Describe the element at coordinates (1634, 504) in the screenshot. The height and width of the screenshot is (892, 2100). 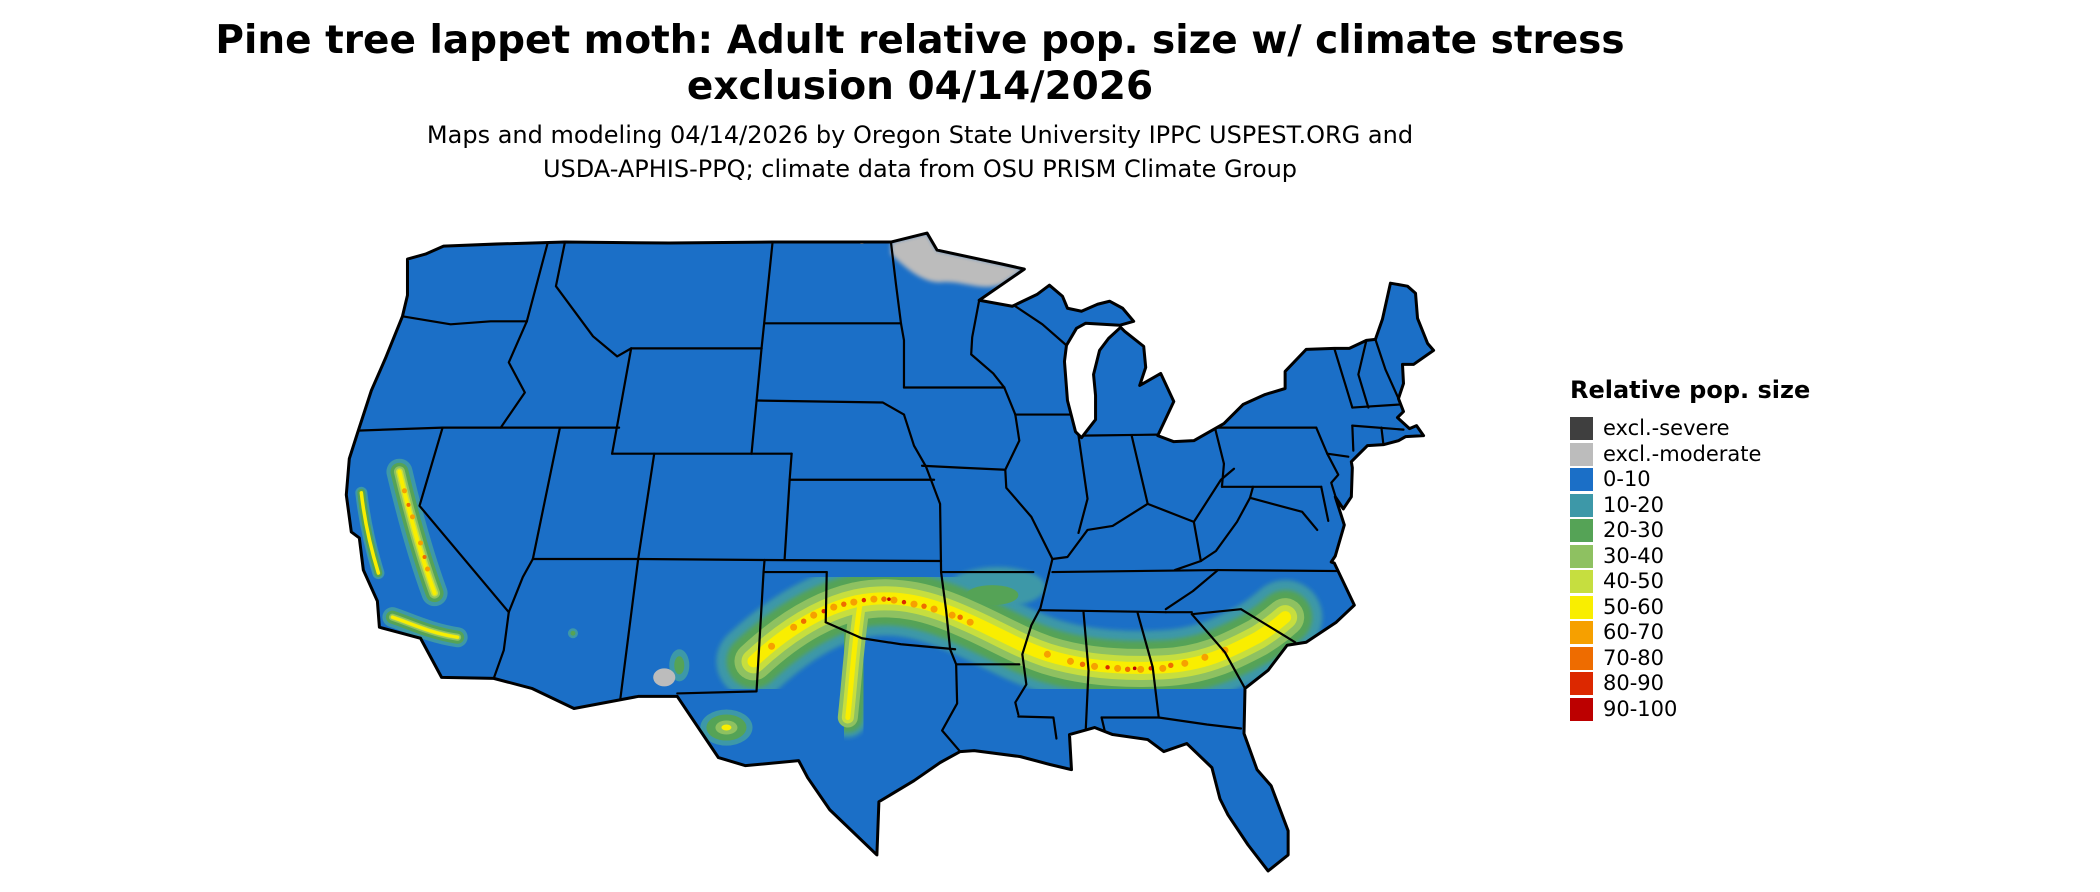
I see `legend-label: 10-20` at that location.